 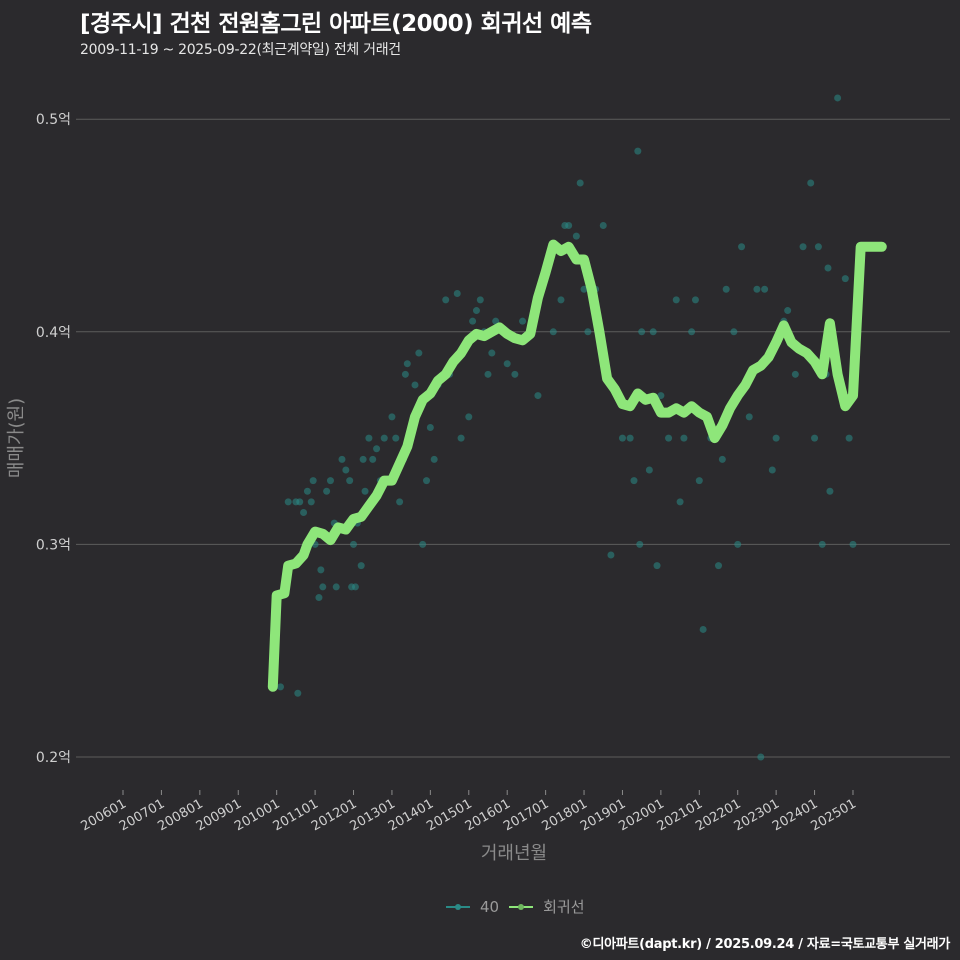 I want to click on y-tick-label: 0.5억, so click(x=53, y=120).